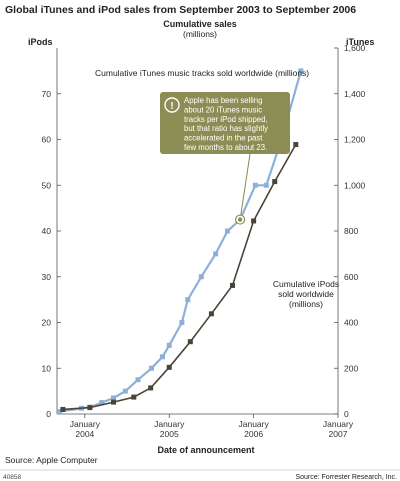  What do you see at coordinates (47, 185) in the screenshot?
I see `y-left-tick-label: 50` at bounding box center [47, 185].